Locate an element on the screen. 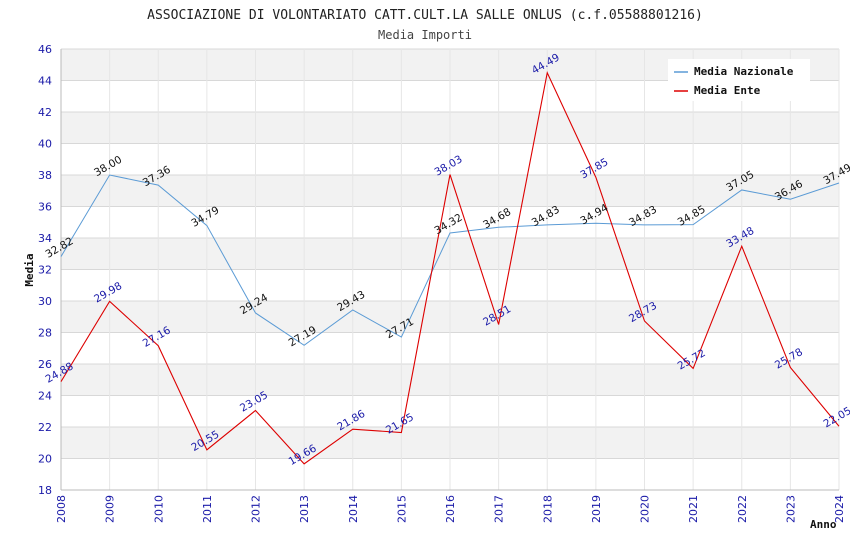  legend: Media Nazionale Media Ente is located at coordinates (739, 80).